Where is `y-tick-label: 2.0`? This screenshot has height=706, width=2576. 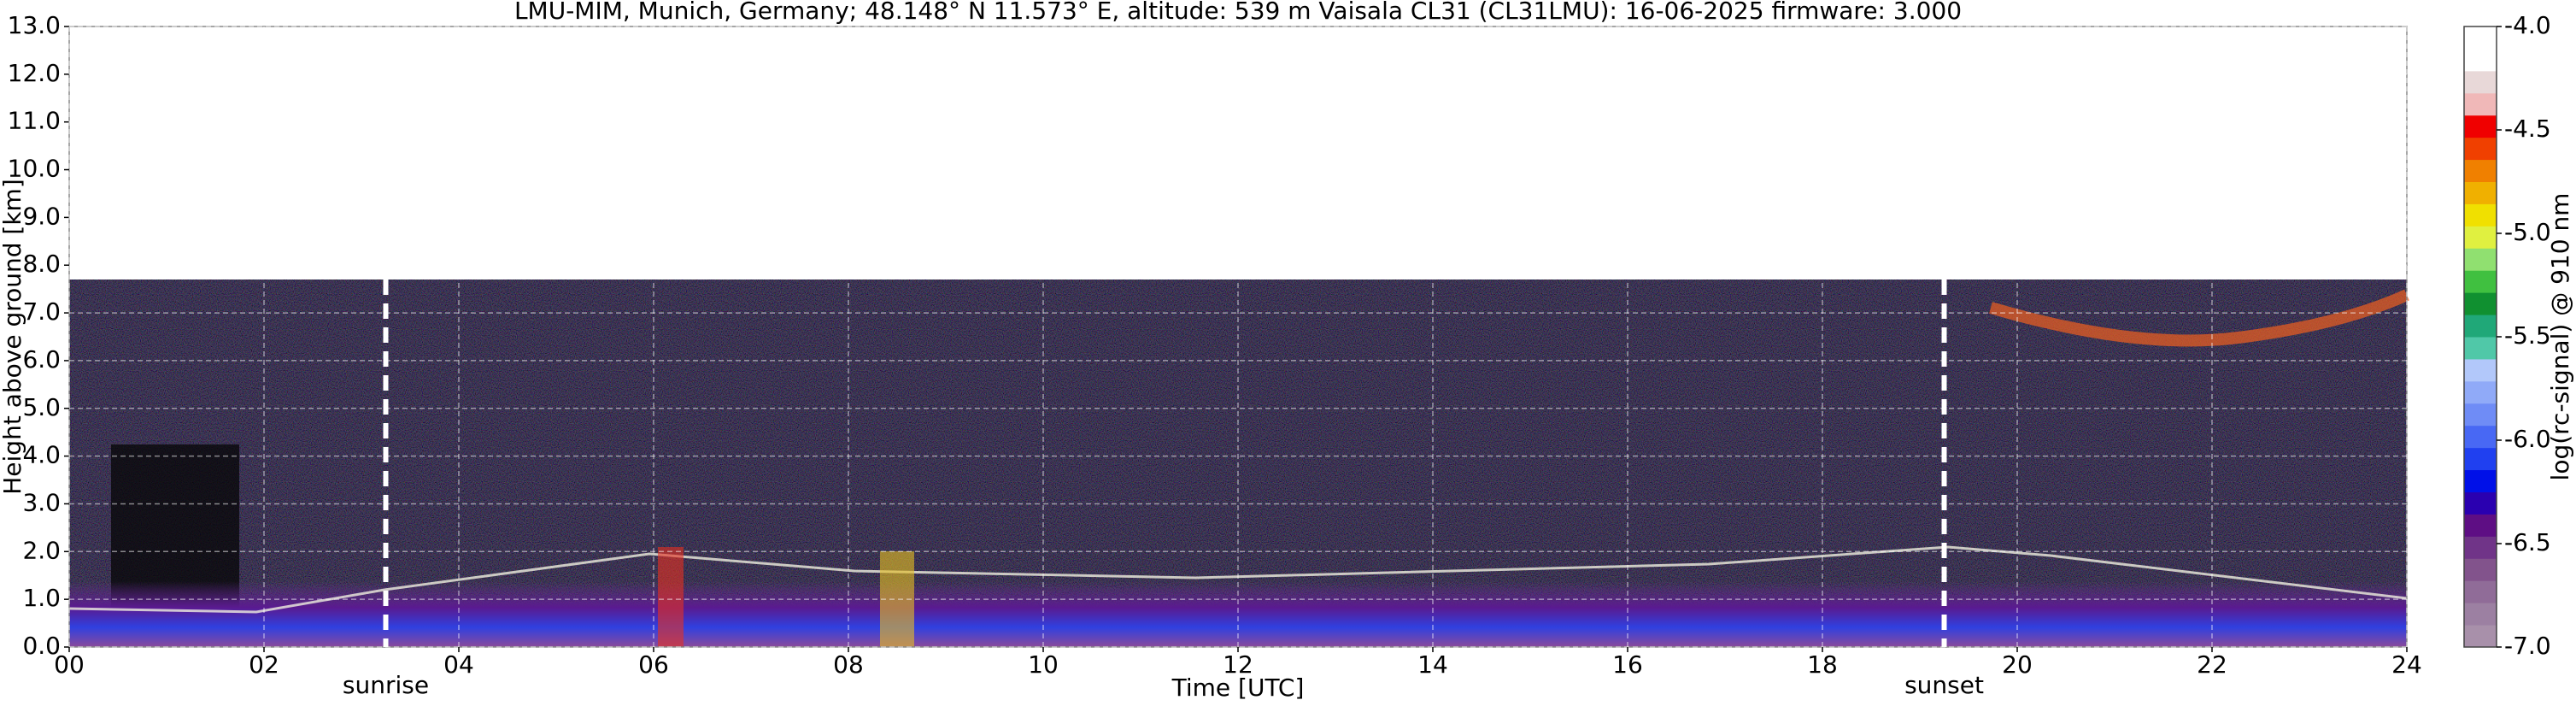
y-tick-label: 2.0 is located at coordinates (41, 550).